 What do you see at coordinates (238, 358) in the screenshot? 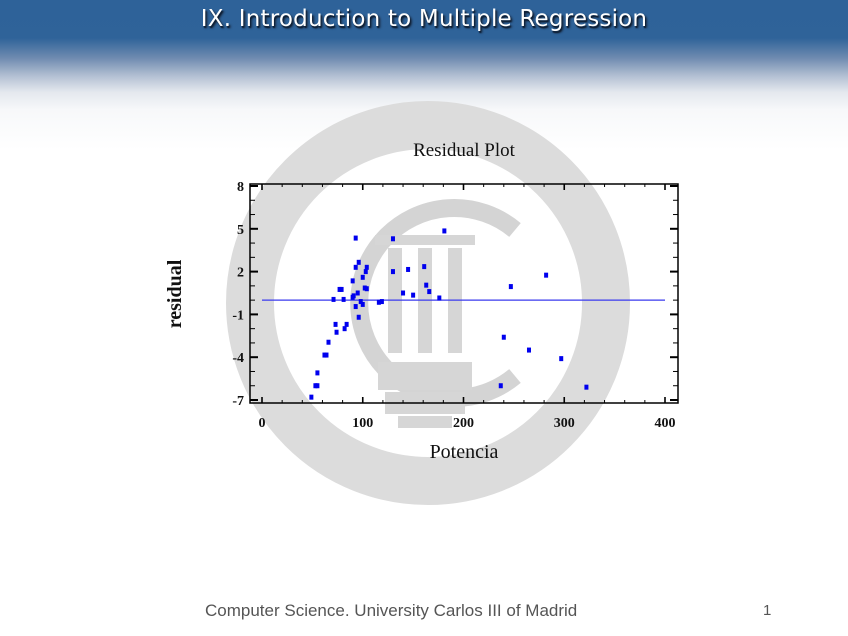
I see `y-tick-label: -4` at bounding box center [238, 358].